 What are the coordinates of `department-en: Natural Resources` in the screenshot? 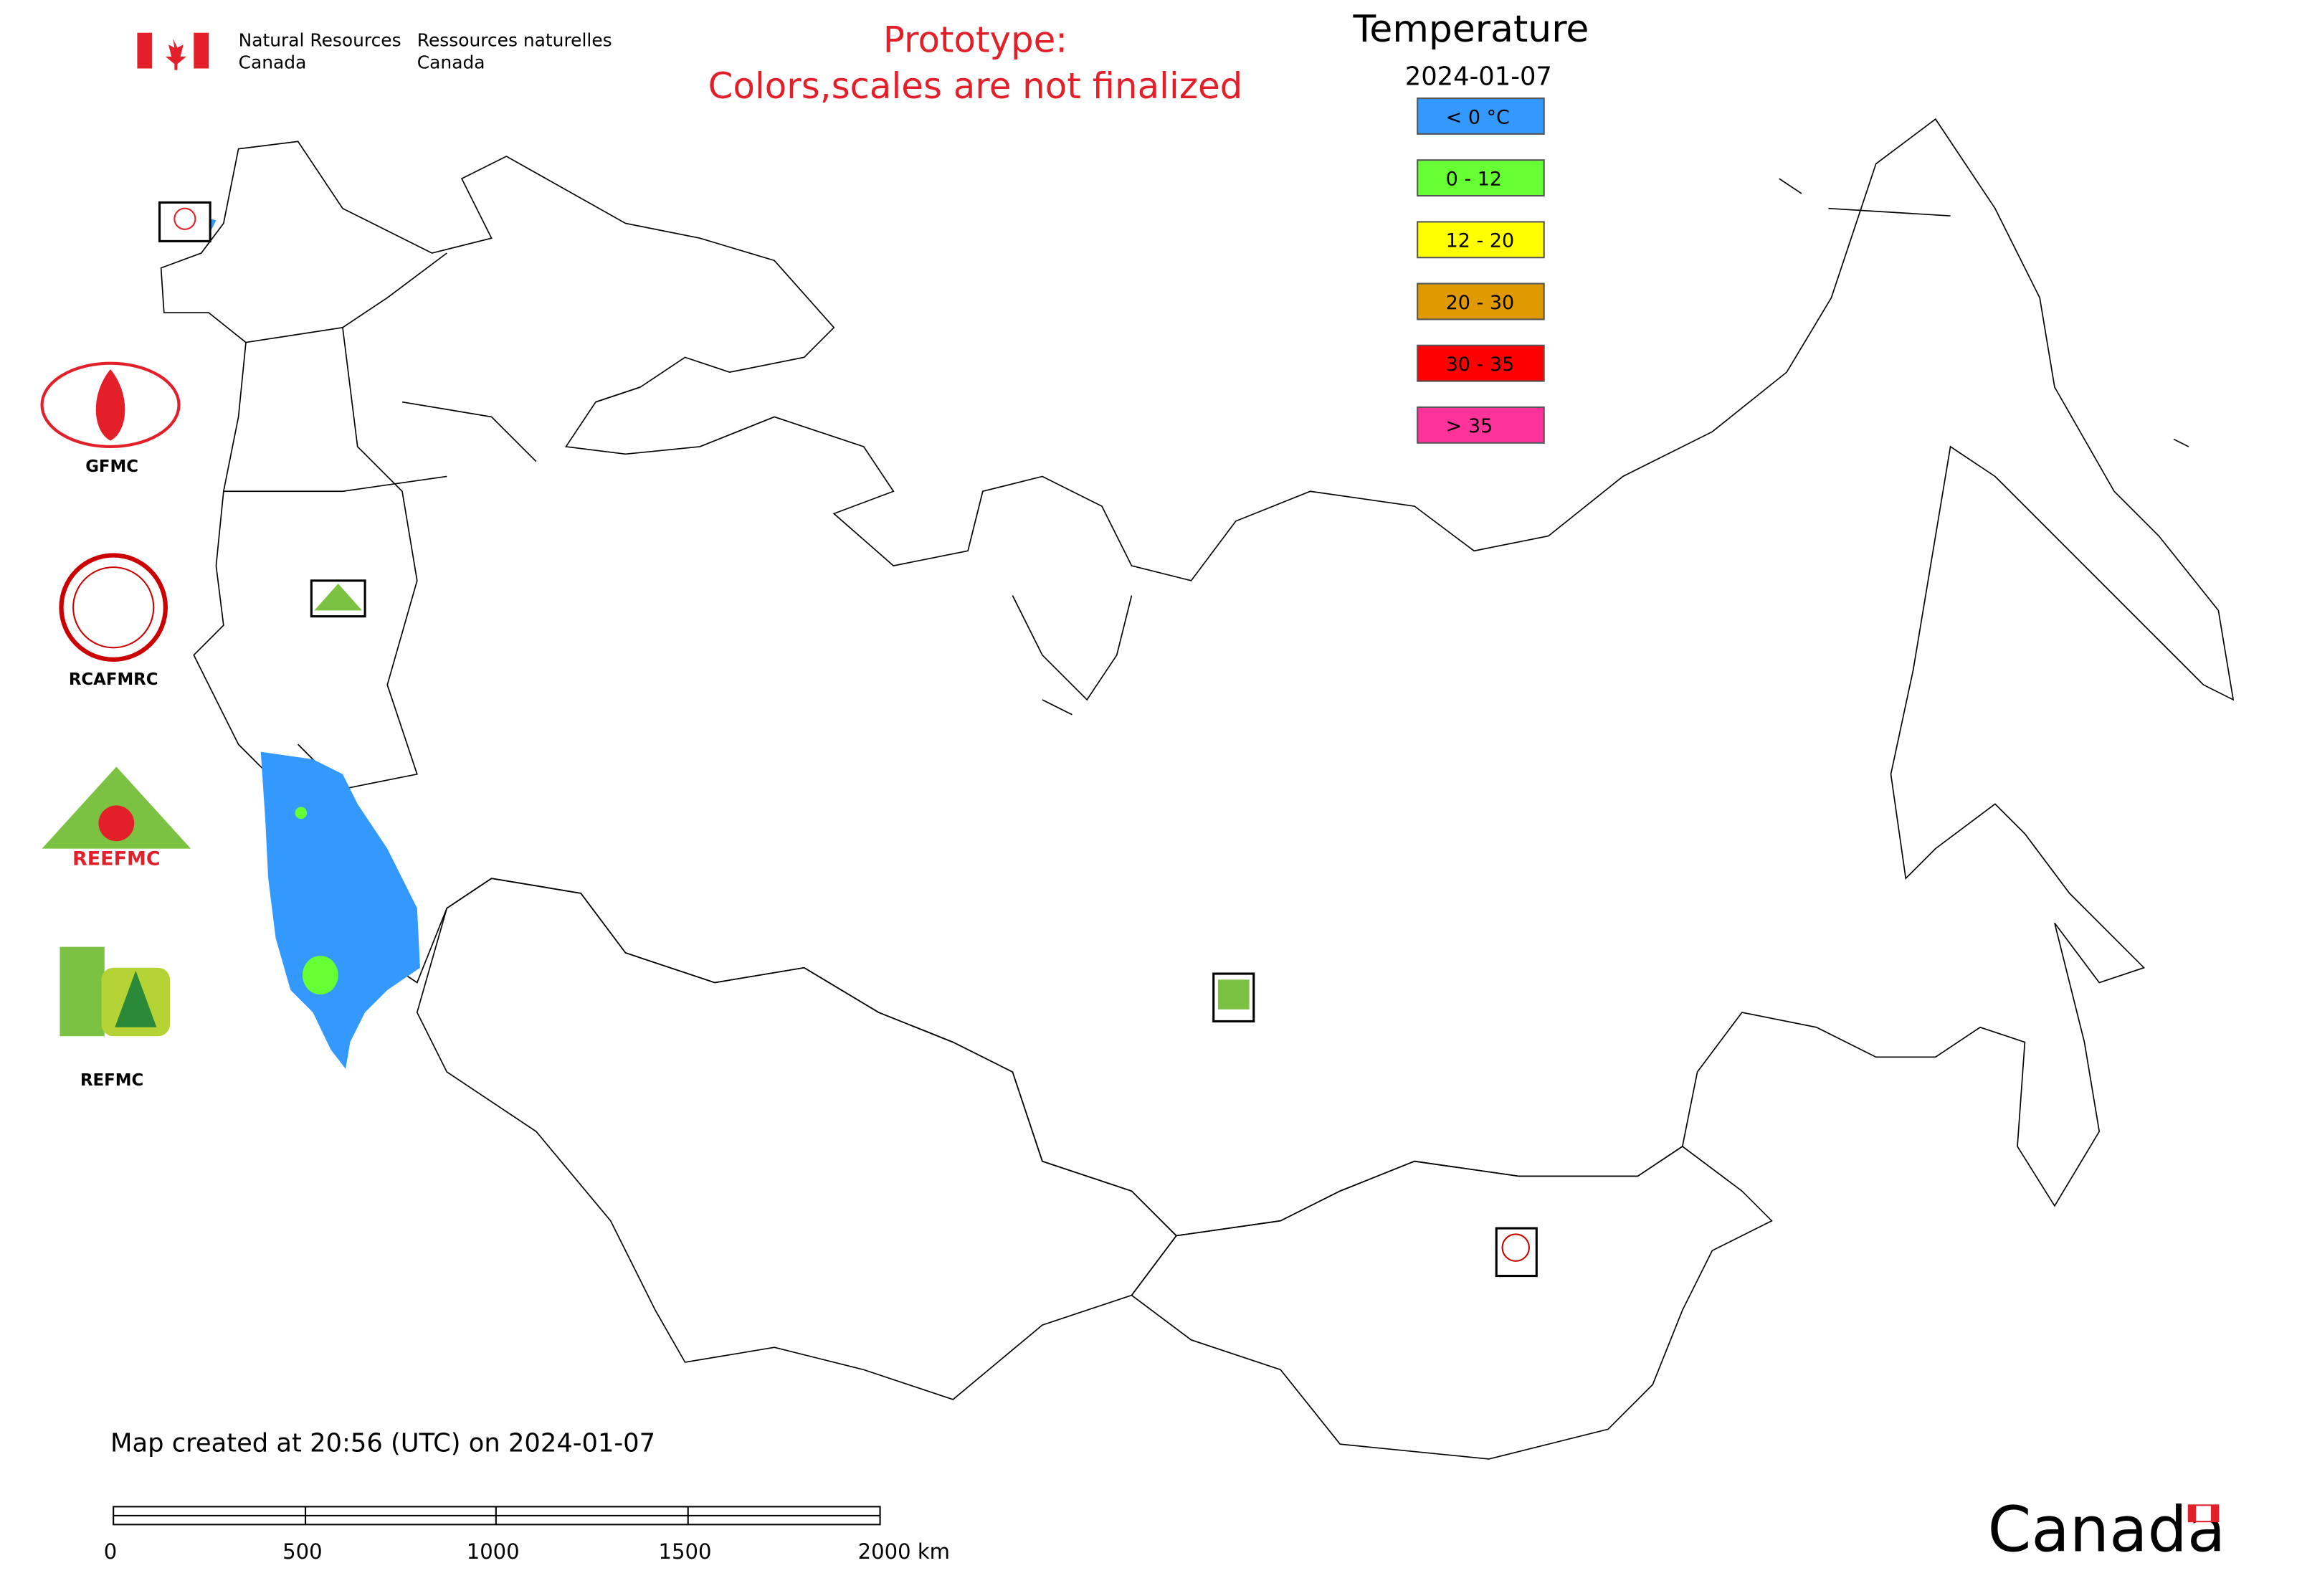 It's located at (320, 39).